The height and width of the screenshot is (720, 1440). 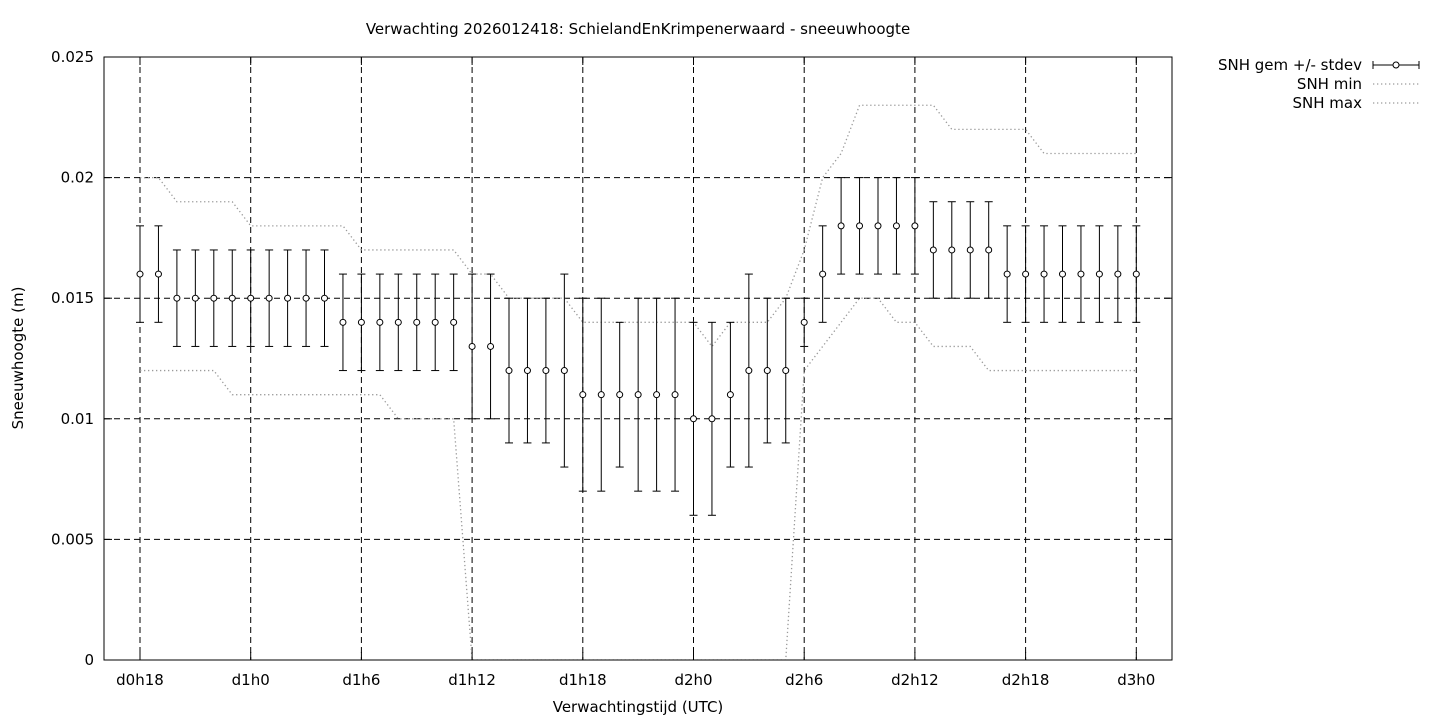 What do you see at coordinates (361, 680) in the screenshot?
I see `x-tick-label: d1h6` at bounding box center [361, 680].